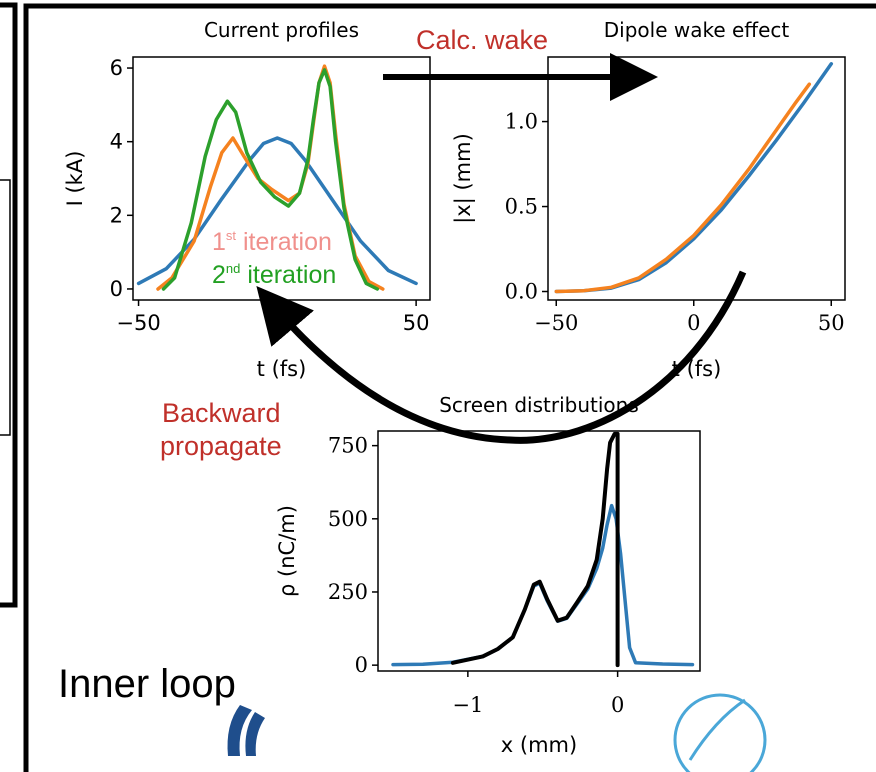 The height and width of the screenshot is (772, 876). Describe the element at coordinates (720, 733) in the screenshot. I see `logo-right-icon` at that location.